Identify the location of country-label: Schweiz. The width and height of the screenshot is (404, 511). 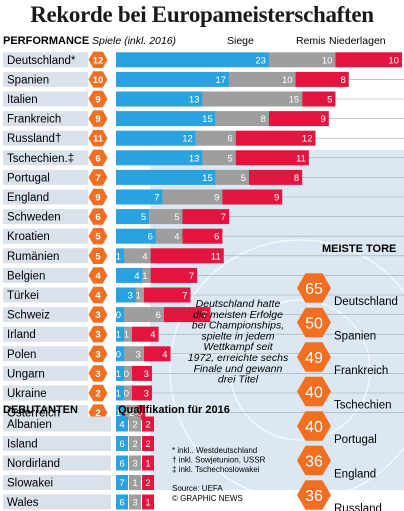
(28, 316).